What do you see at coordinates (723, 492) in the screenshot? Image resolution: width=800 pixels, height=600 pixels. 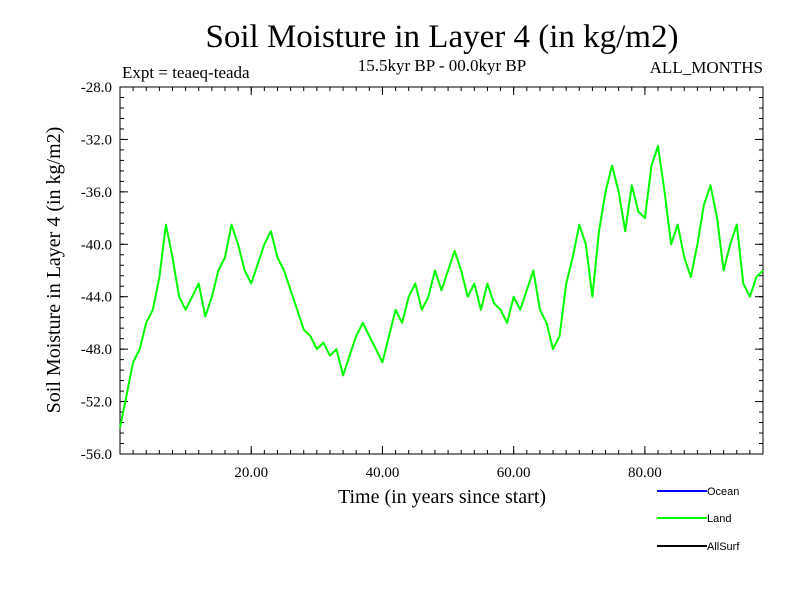 I see `legend-label-ocean: Ocean` at bounding box center [723, 492].